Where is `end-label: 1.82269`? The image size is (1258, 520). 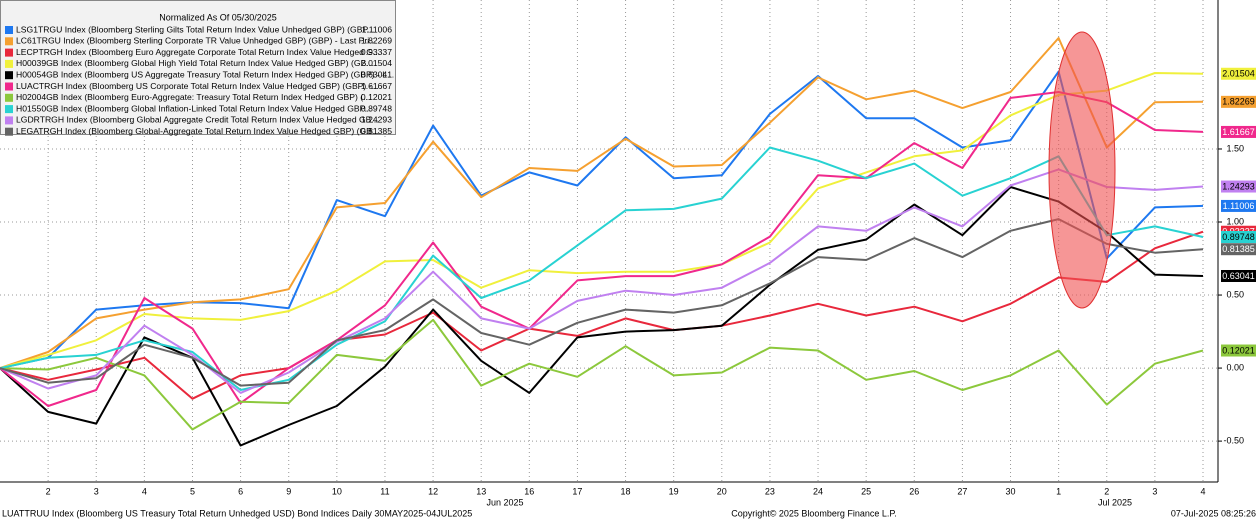 end-label: 1.82269 is located at coordinates (1238, 102).